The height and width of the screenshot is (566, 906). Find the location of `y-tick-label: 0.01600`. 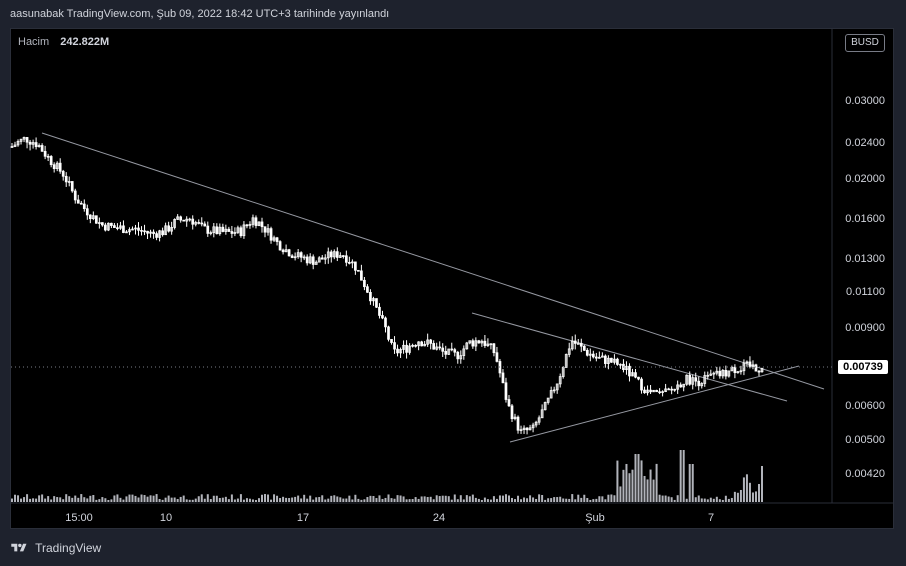

y-tick-label: 0.01600 is located at coordinates (865, 219).